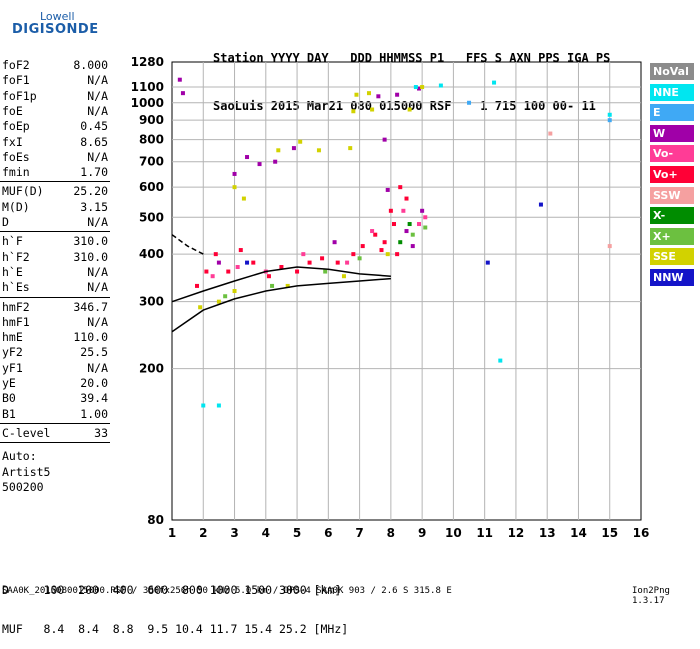 Image resolution: width=700 pixels, height=649 pixels. Describe the element at coordinates (55, 322) in the screenshot. I see `param-hmf1: hmF1 N/A` at that location.